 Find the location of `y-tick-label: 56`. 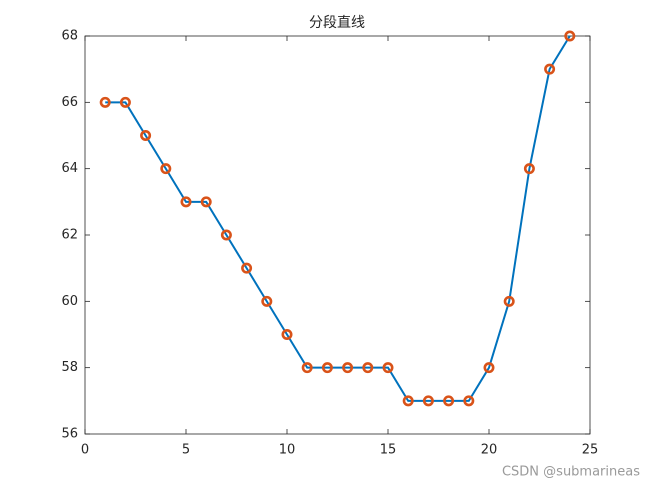

y-tick-label: 56 is located at coordinates (69, 434).